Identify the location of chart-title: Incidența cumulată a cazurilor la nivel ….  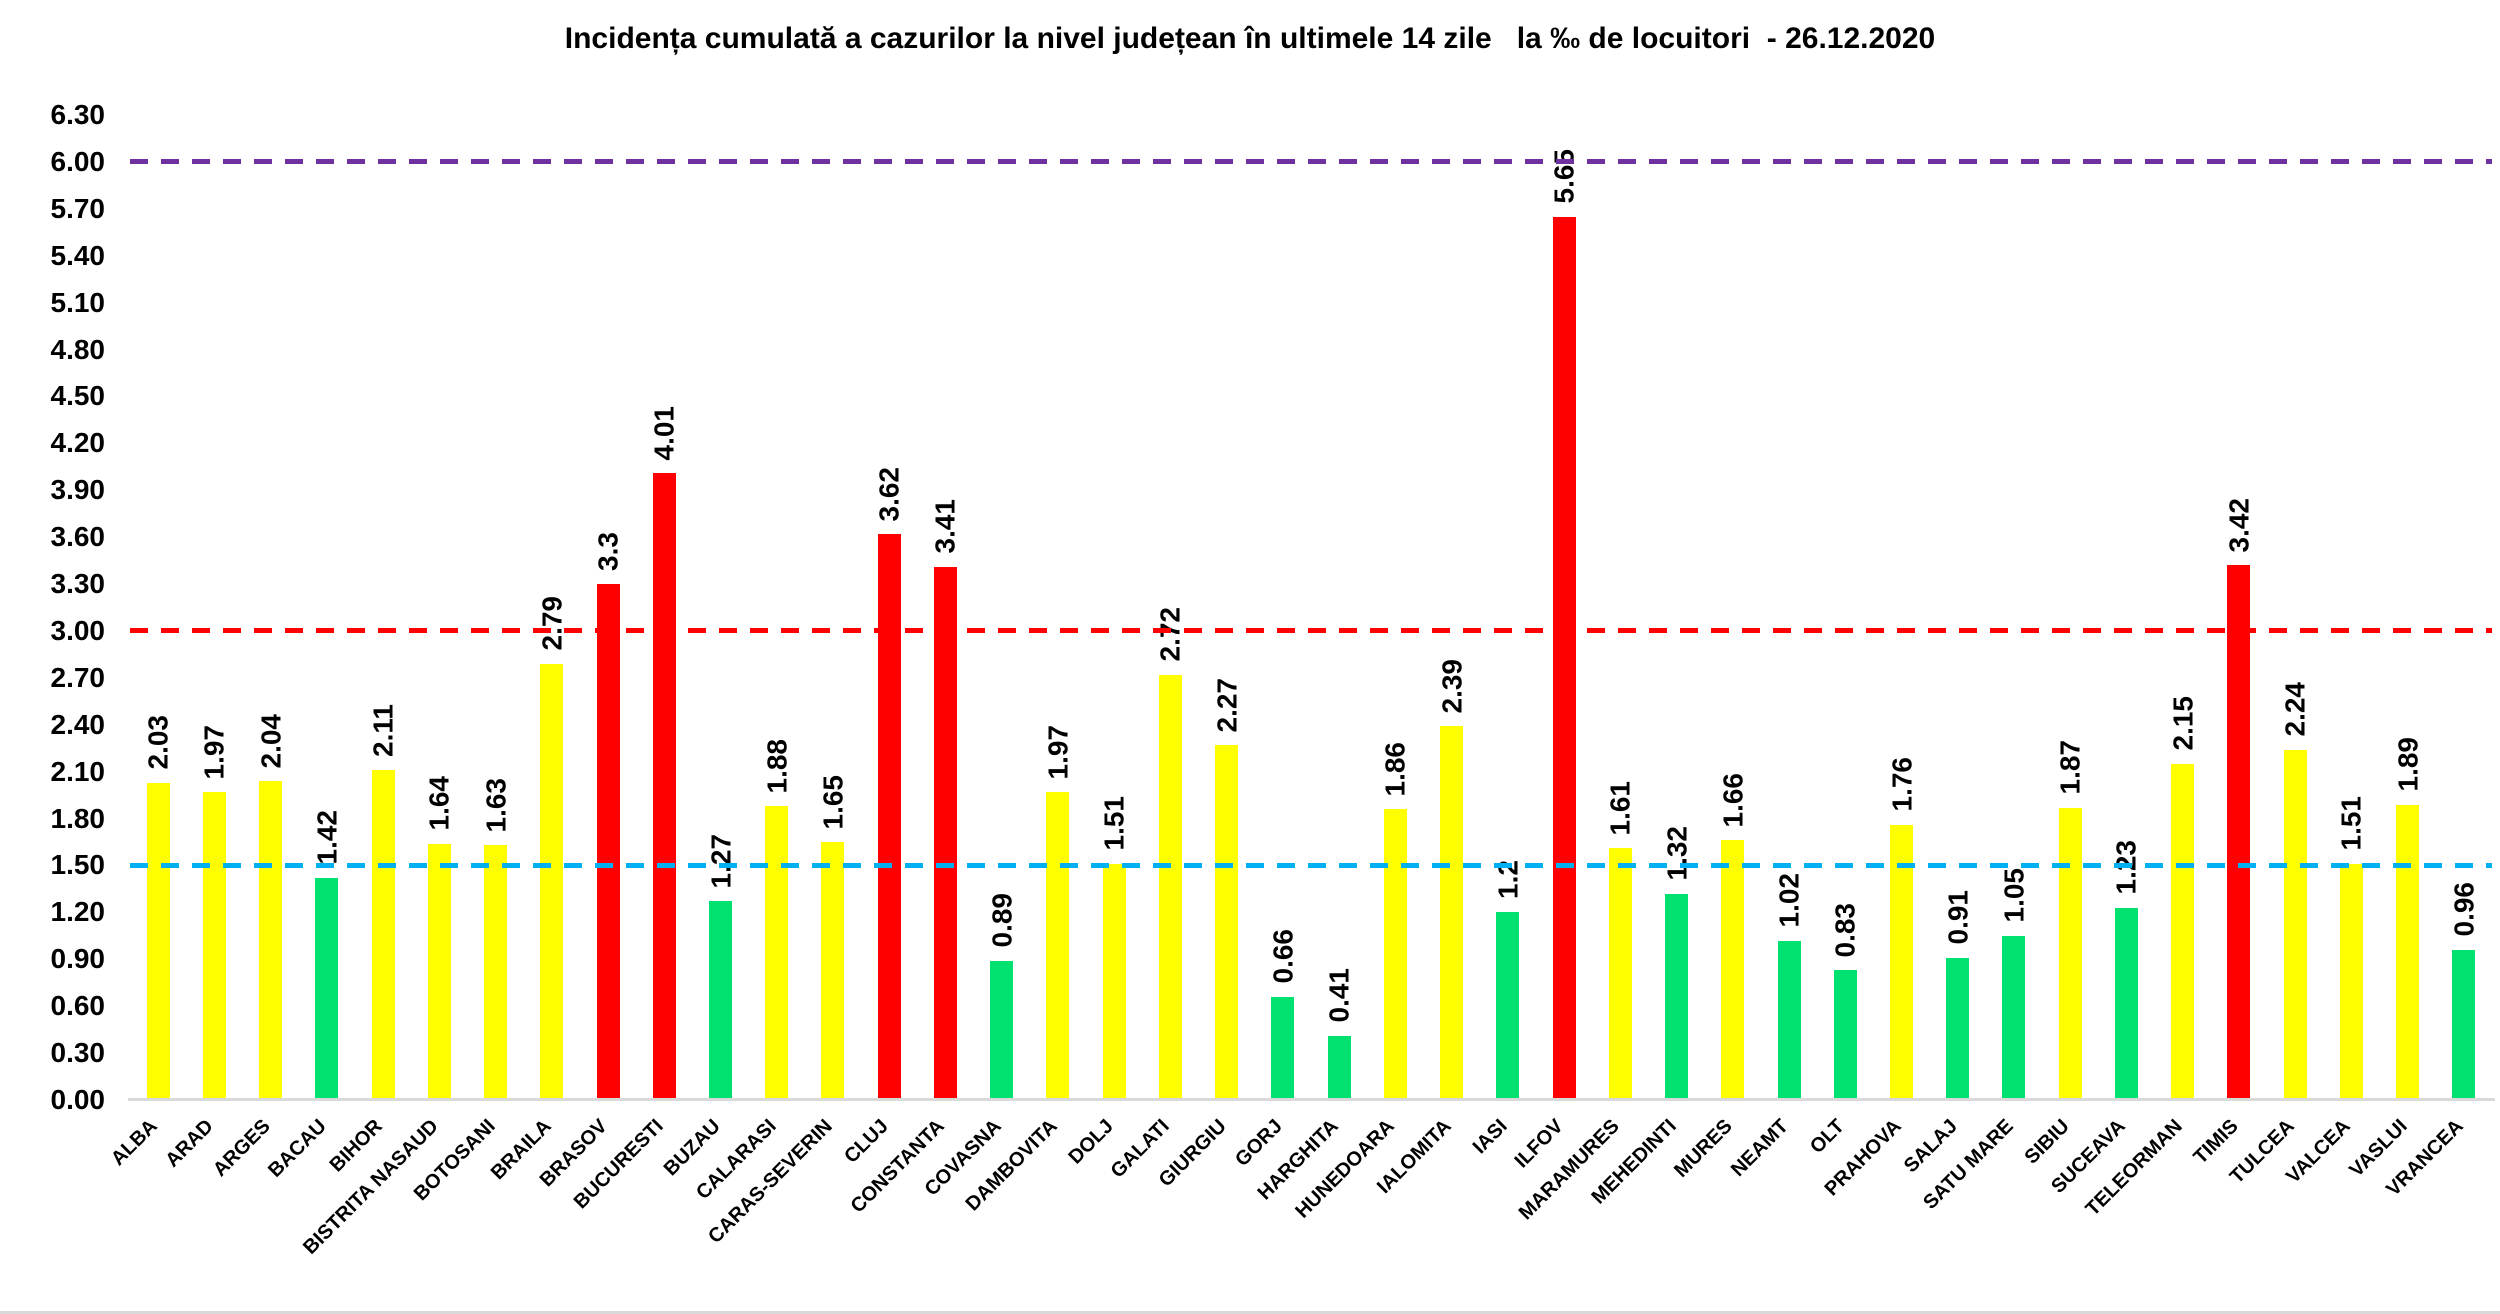
(1250, 38).